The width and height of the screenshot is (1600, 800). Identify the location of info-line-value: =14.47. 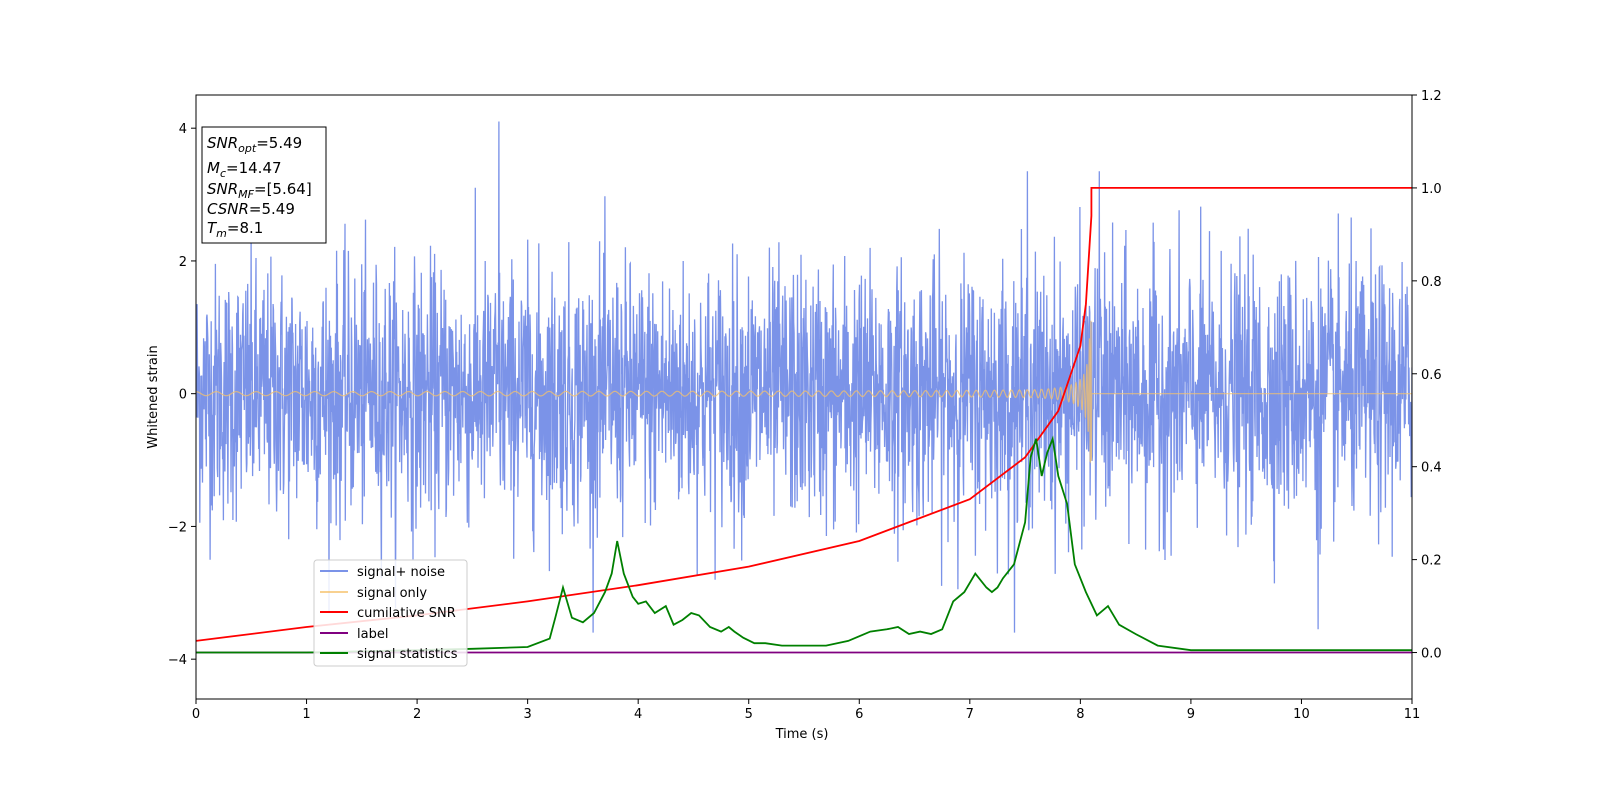
(254, 168).